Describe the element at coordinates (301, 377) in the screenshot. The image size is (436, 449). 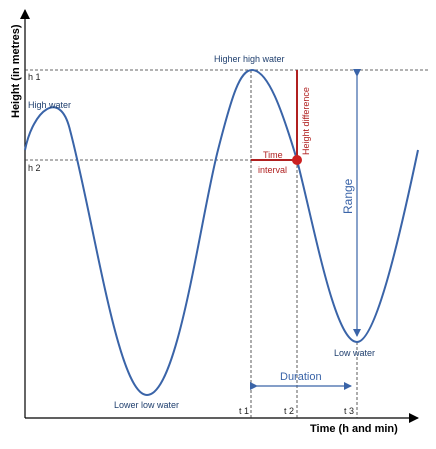
I see `duration-label: Duration` at that location.